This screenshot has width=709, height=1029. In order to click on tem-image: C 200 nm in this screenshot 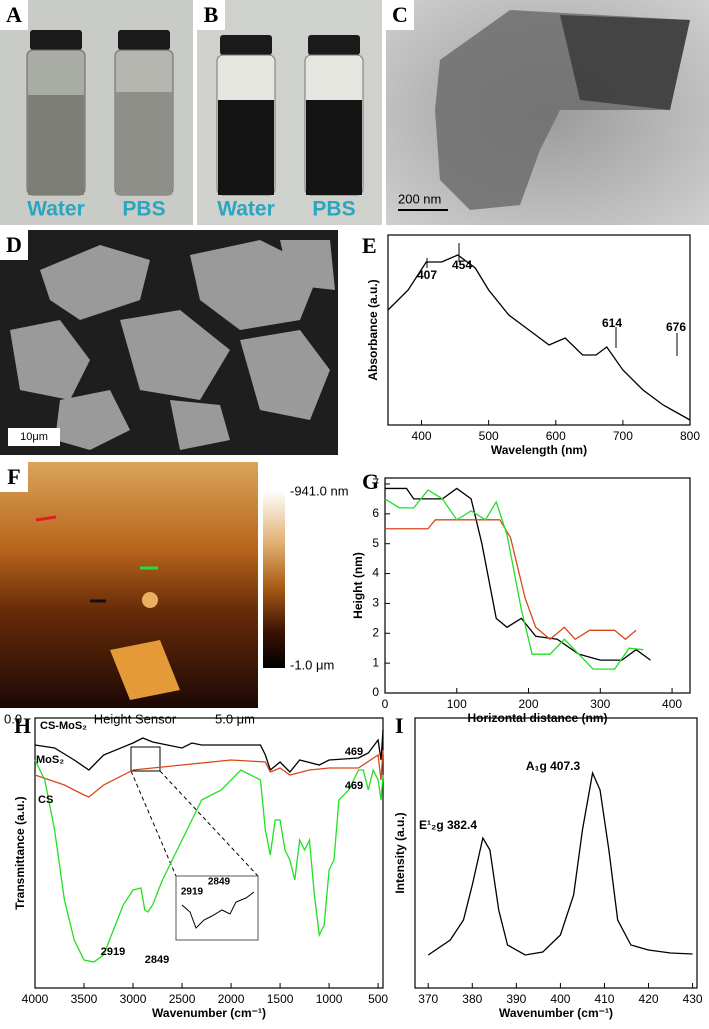, I will do `click(547, 112)`.